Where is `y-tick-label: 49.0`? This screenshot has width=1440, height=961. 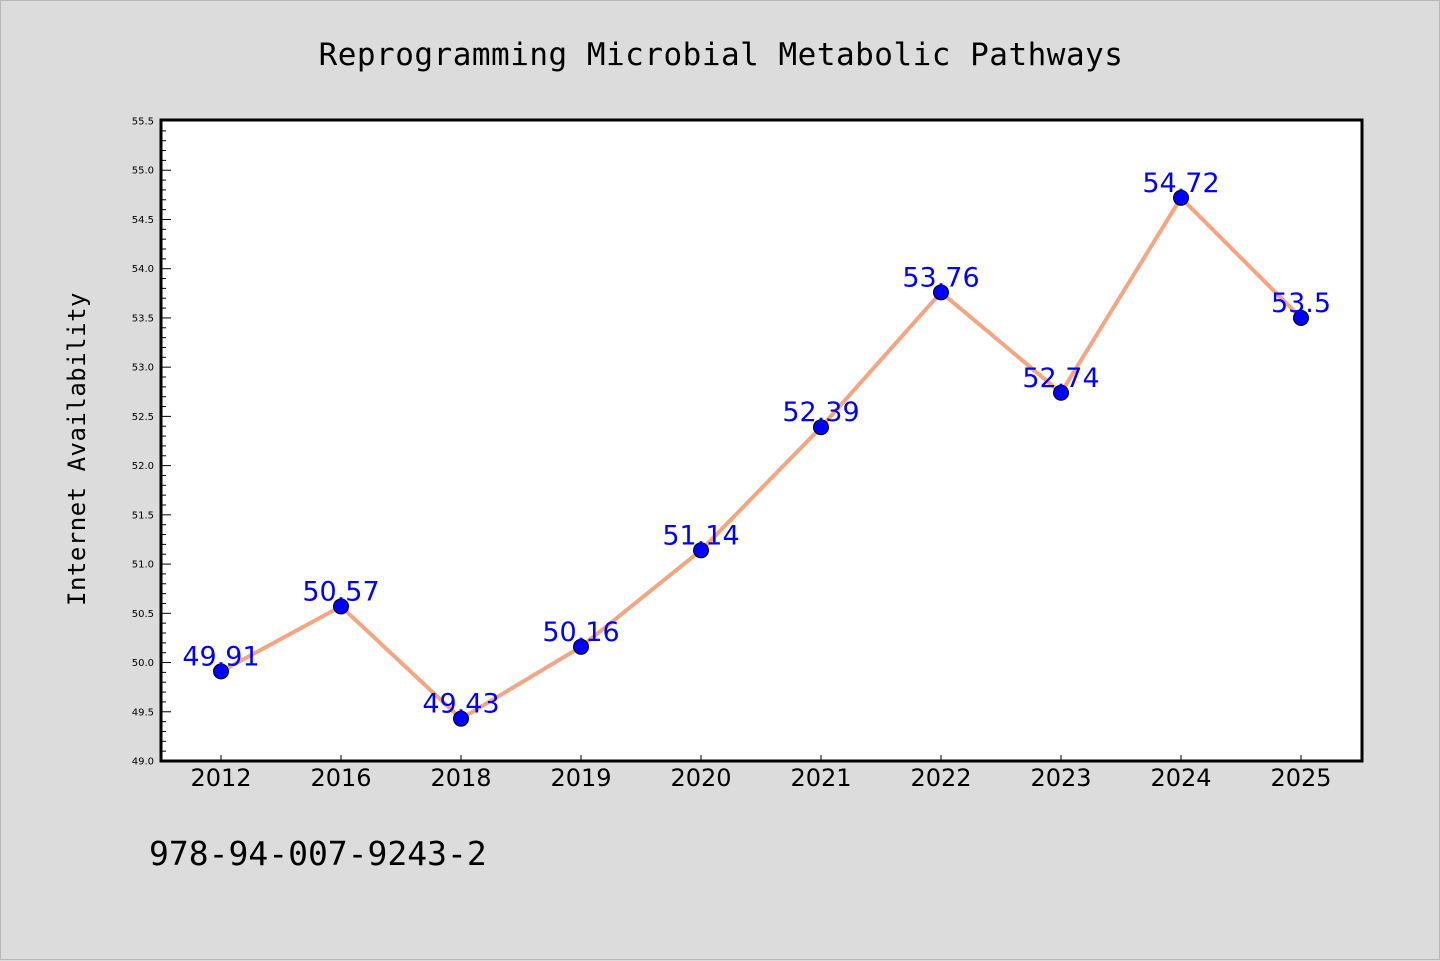 y-tick-label: 49.0 is located at coordinates (143, 762).